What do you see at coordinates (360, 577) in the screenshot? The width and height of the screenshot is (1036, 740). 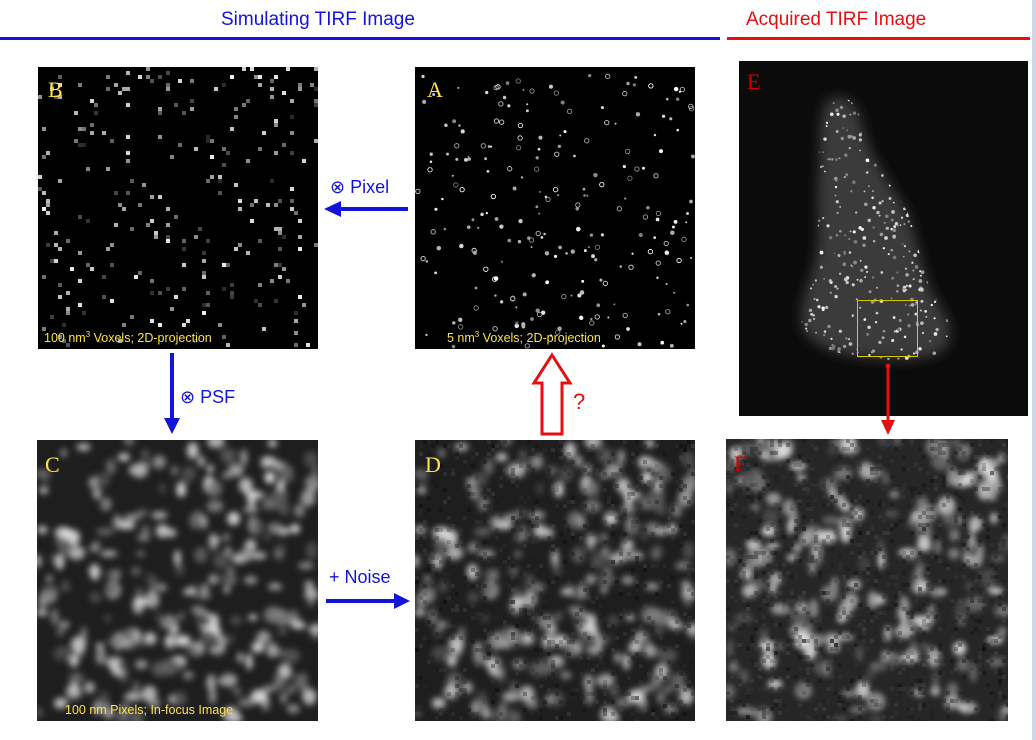 I see `noise-label: + Noise` at bounding box center [360, 577].